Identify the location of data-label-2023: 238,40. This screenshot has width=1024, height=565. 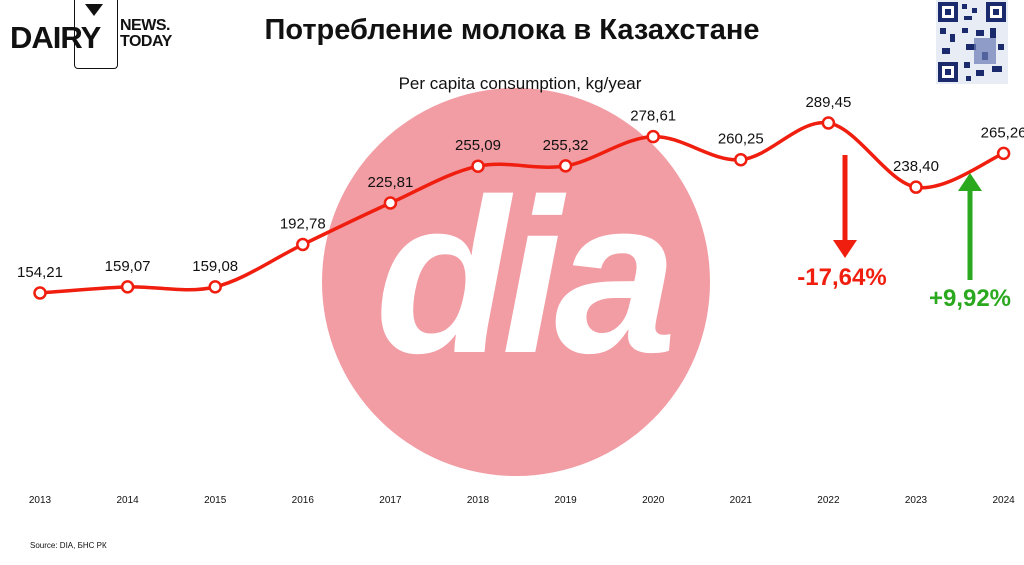
(916, 166).